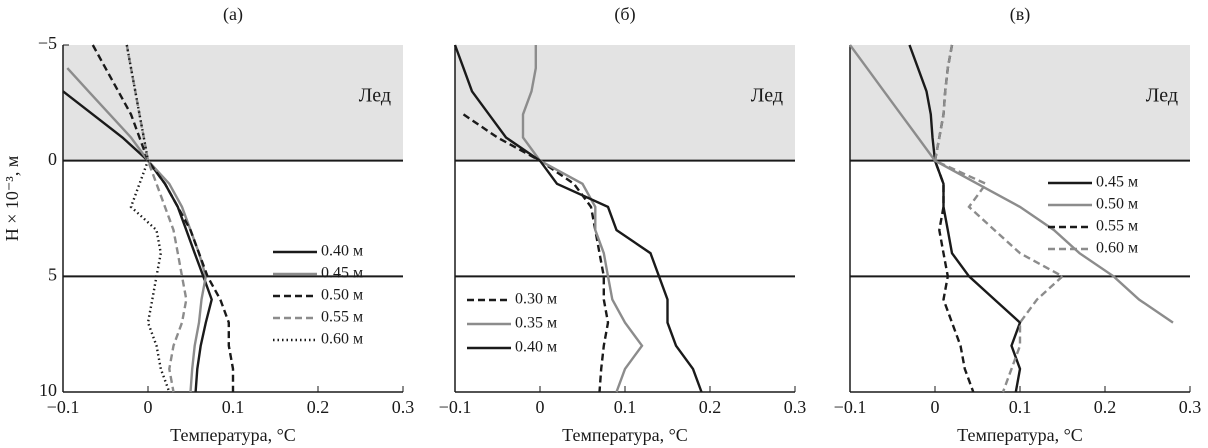 Image resolution: width=1208 pixels, height=448 pixels. What do you see at coordinates (233, 14) in the screenshot?
I see `panel-title: (а)` at bounding box center [233, 14].